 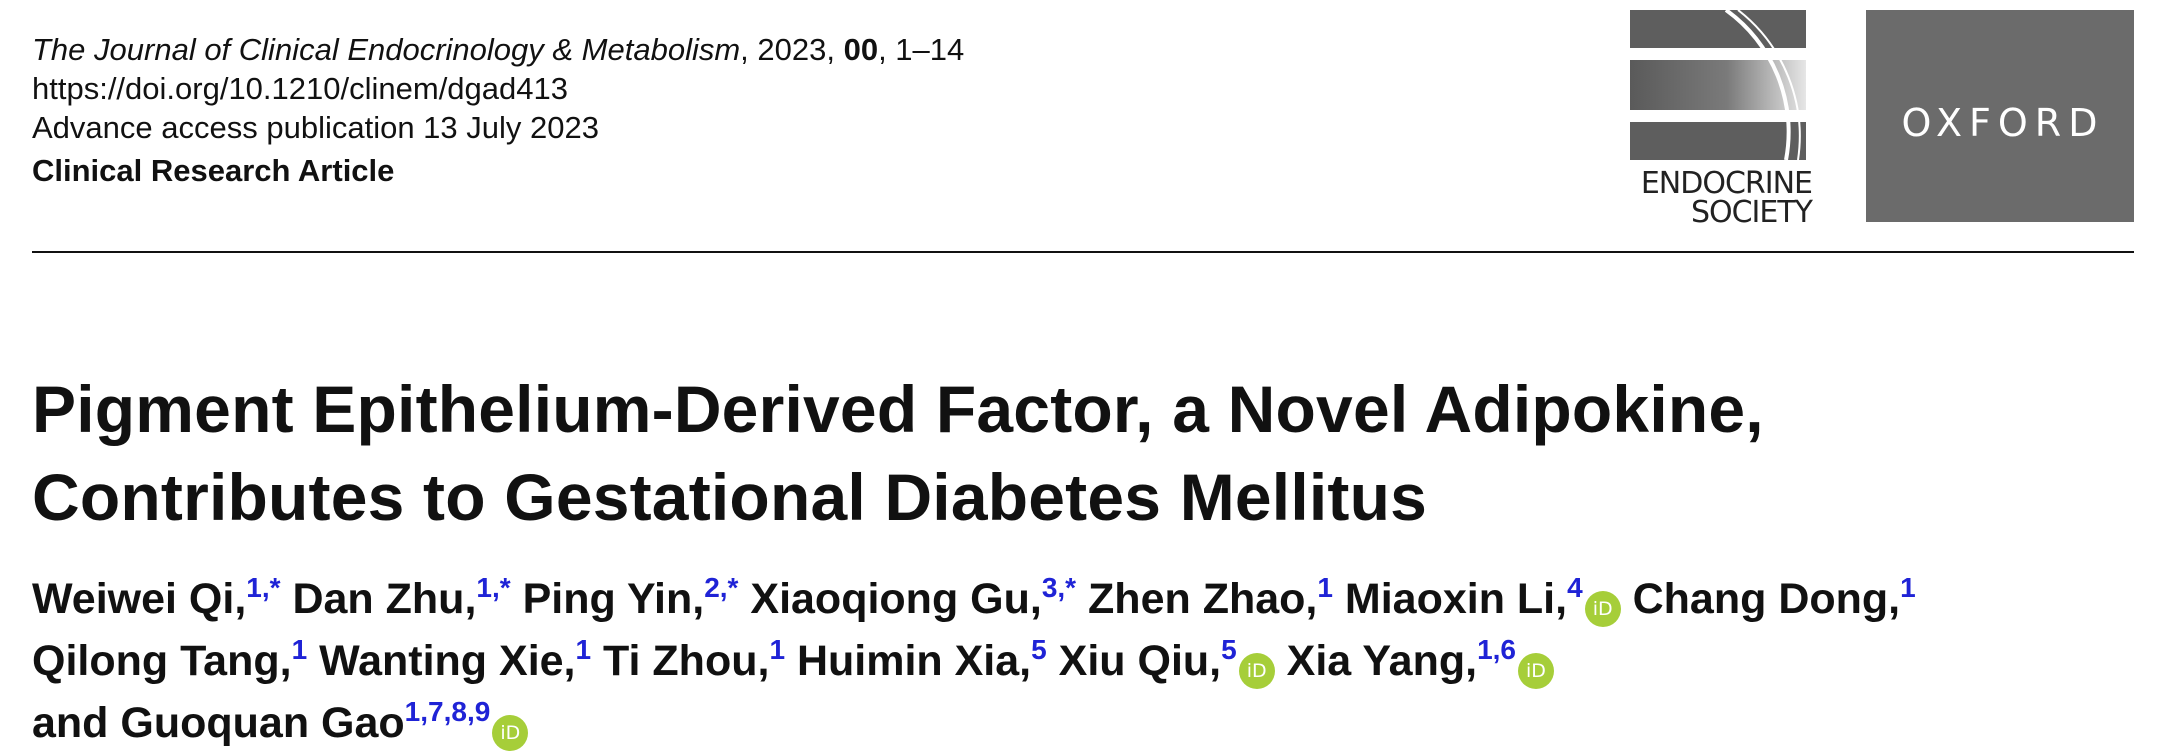 What do you see at coordinates (162, 661) in the screenshot?
I see `author-name: Qilong Tang,` at bounding box center [162, 661].